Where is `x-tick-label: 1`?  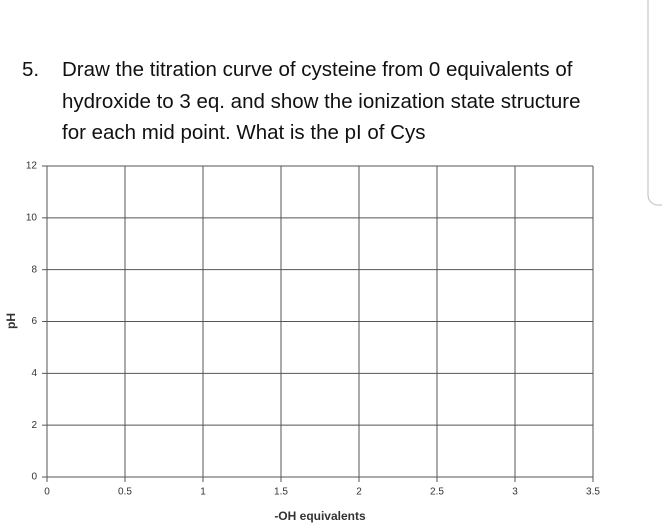
x-tick-label: 1 is located at coordinates (203, 492).